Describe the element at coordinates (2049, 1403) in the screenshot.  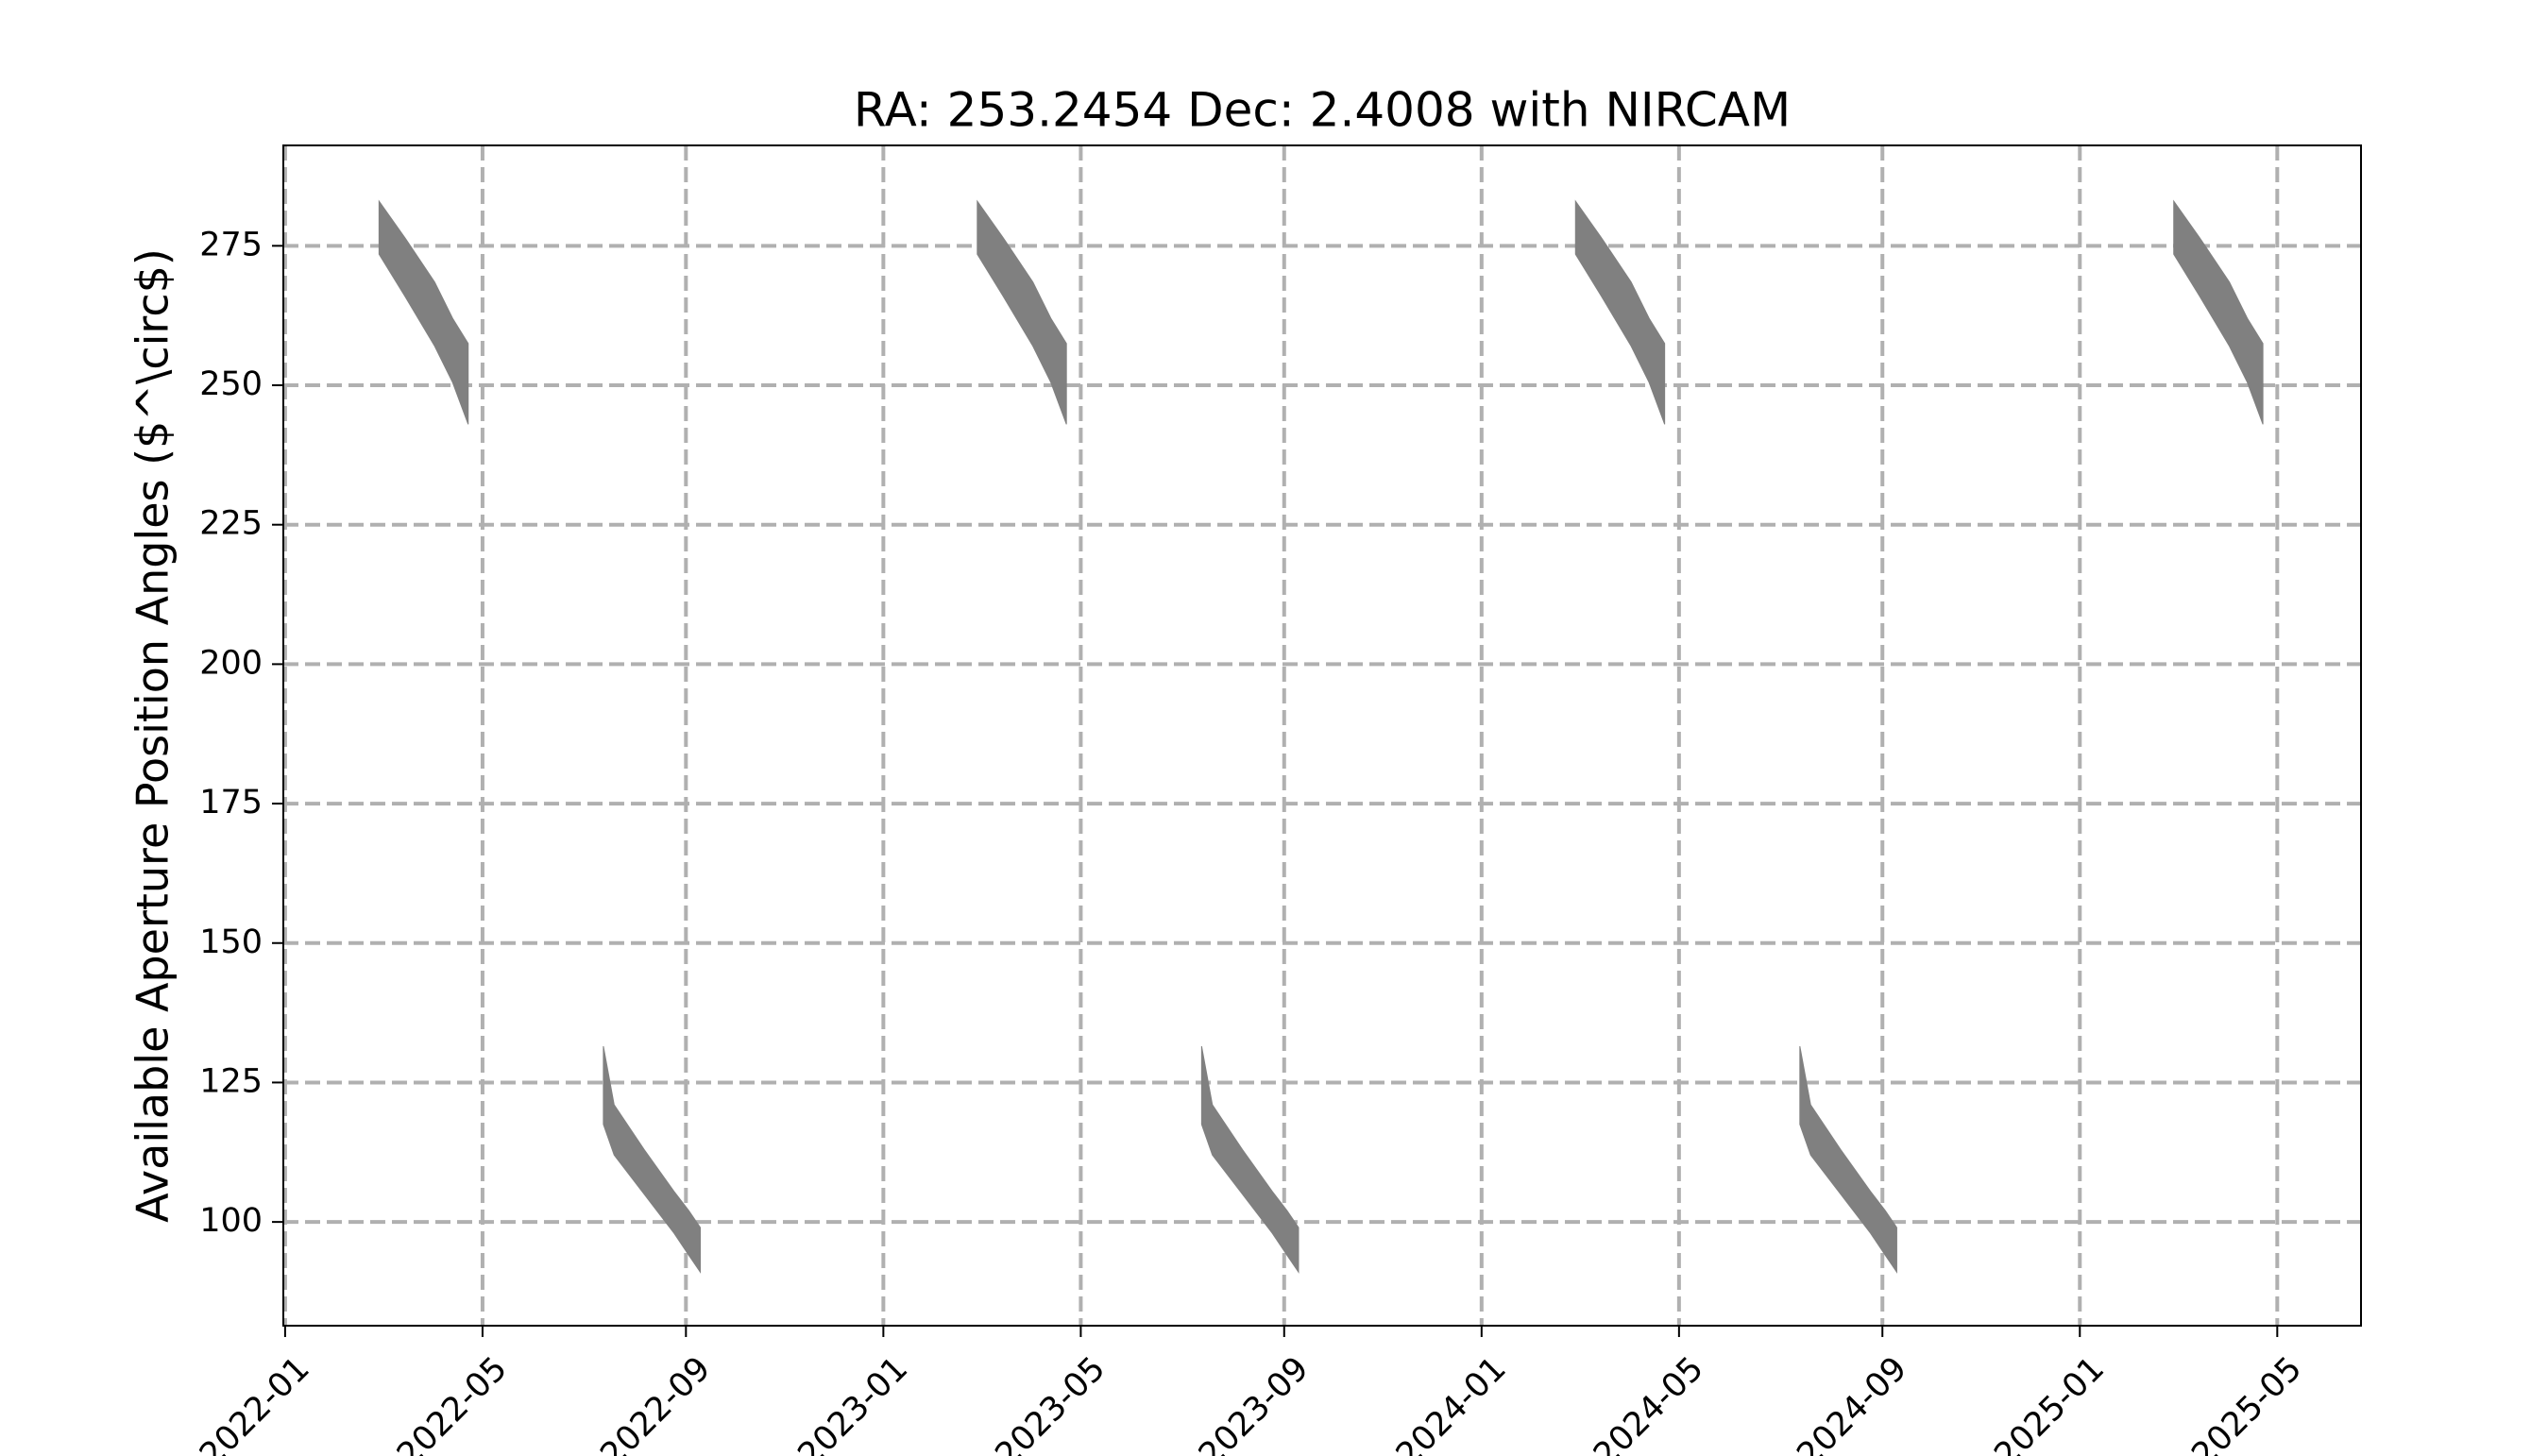
I see `x-tick-label: 2025-01` at that location.